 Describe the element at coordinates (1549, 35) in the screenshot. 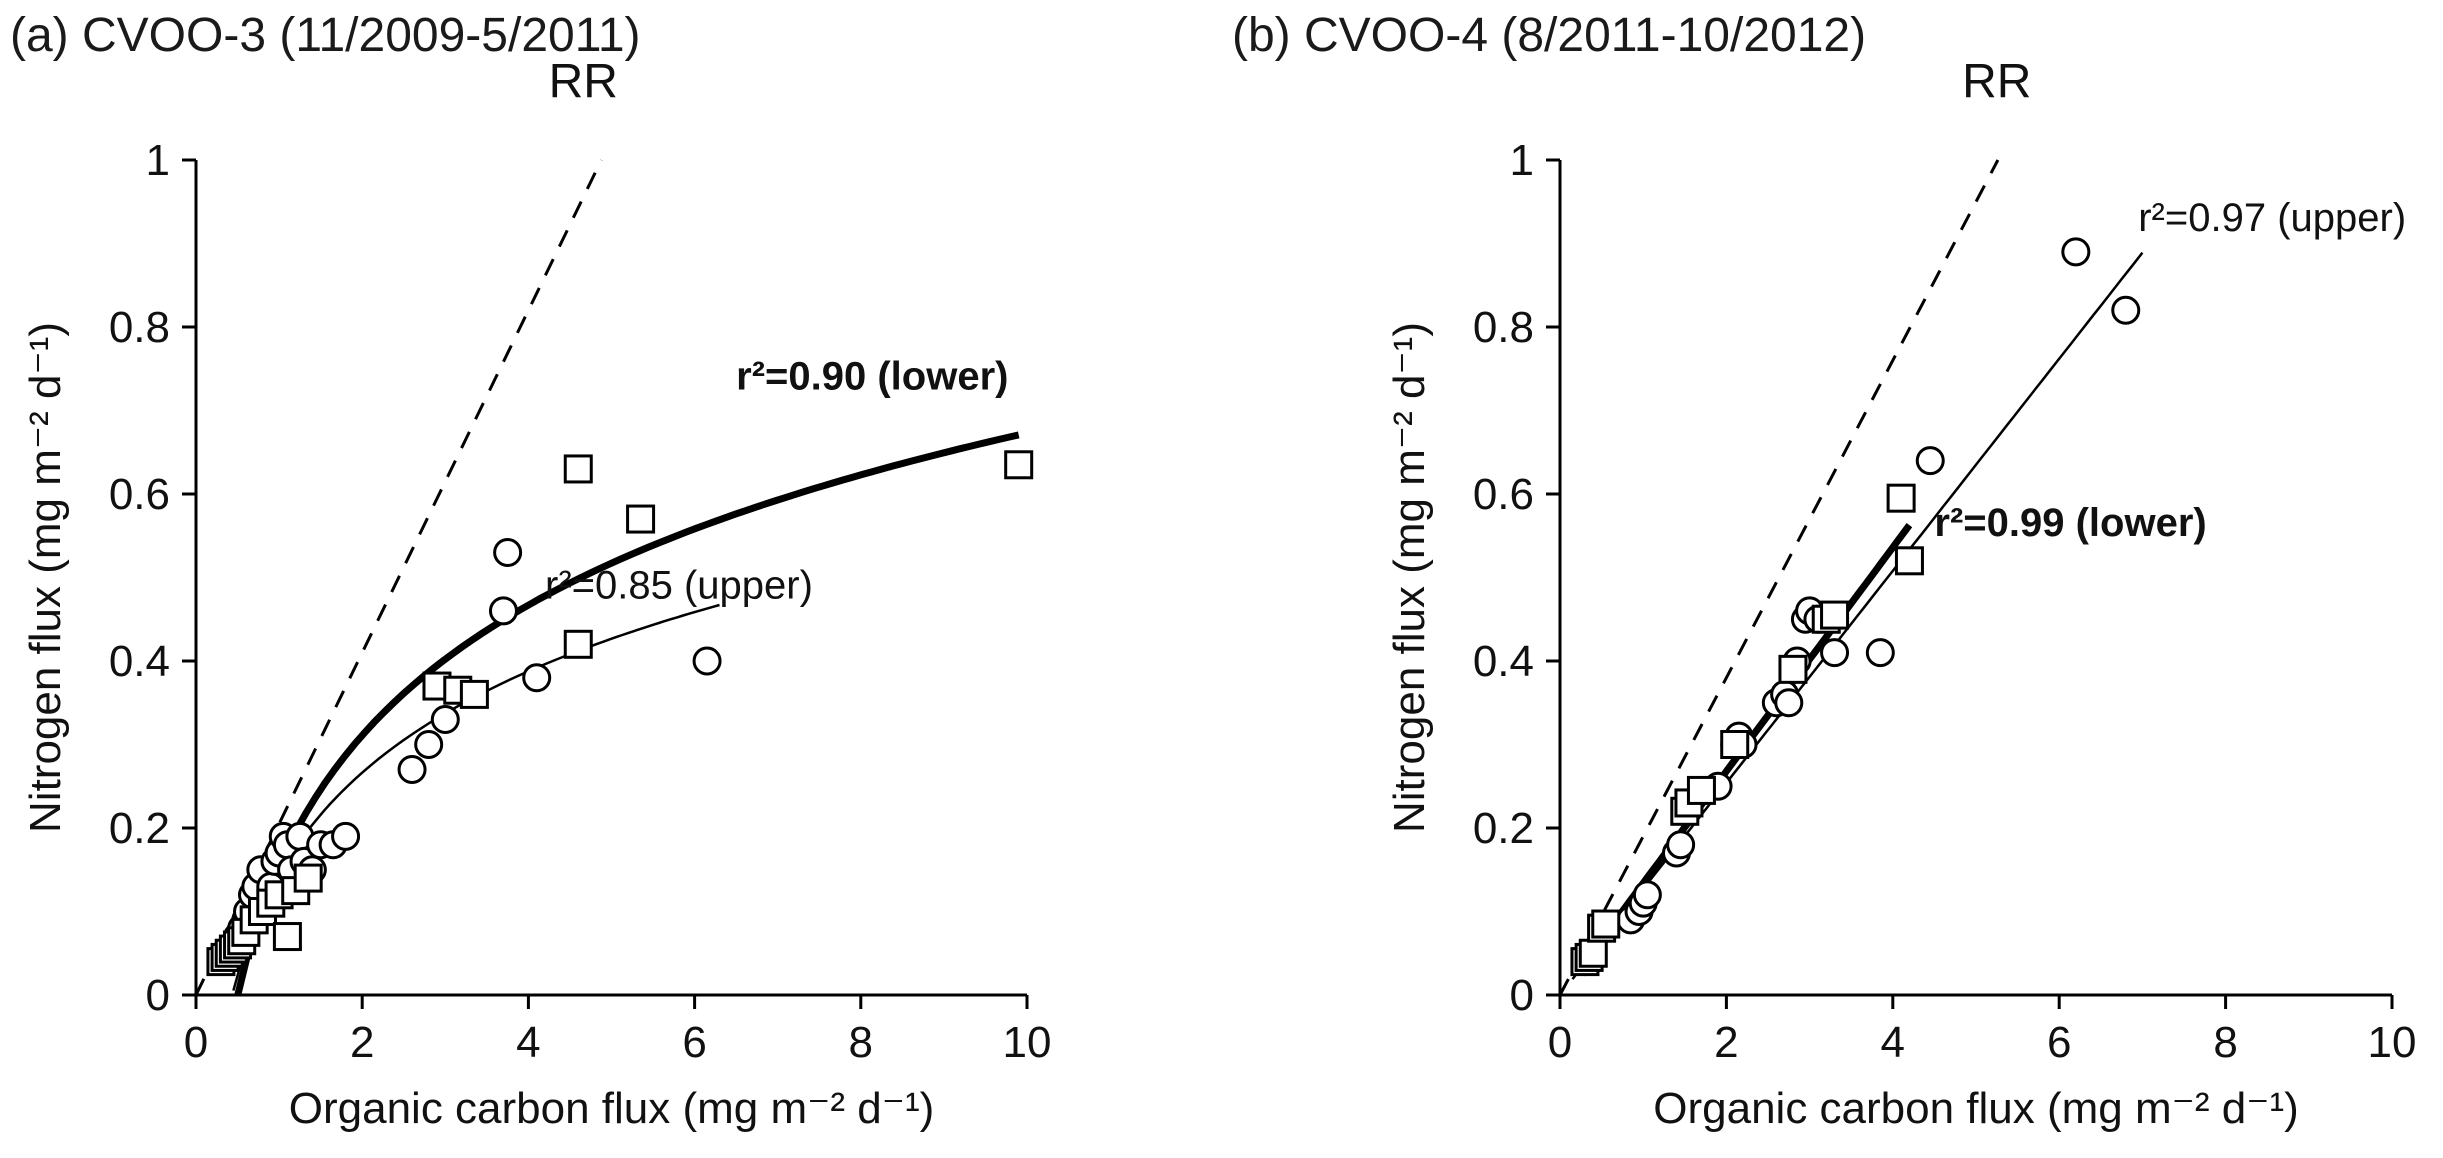

I see `panel-b-title: (b) CVOO-4 (8/2011-10/2012)` at that location.